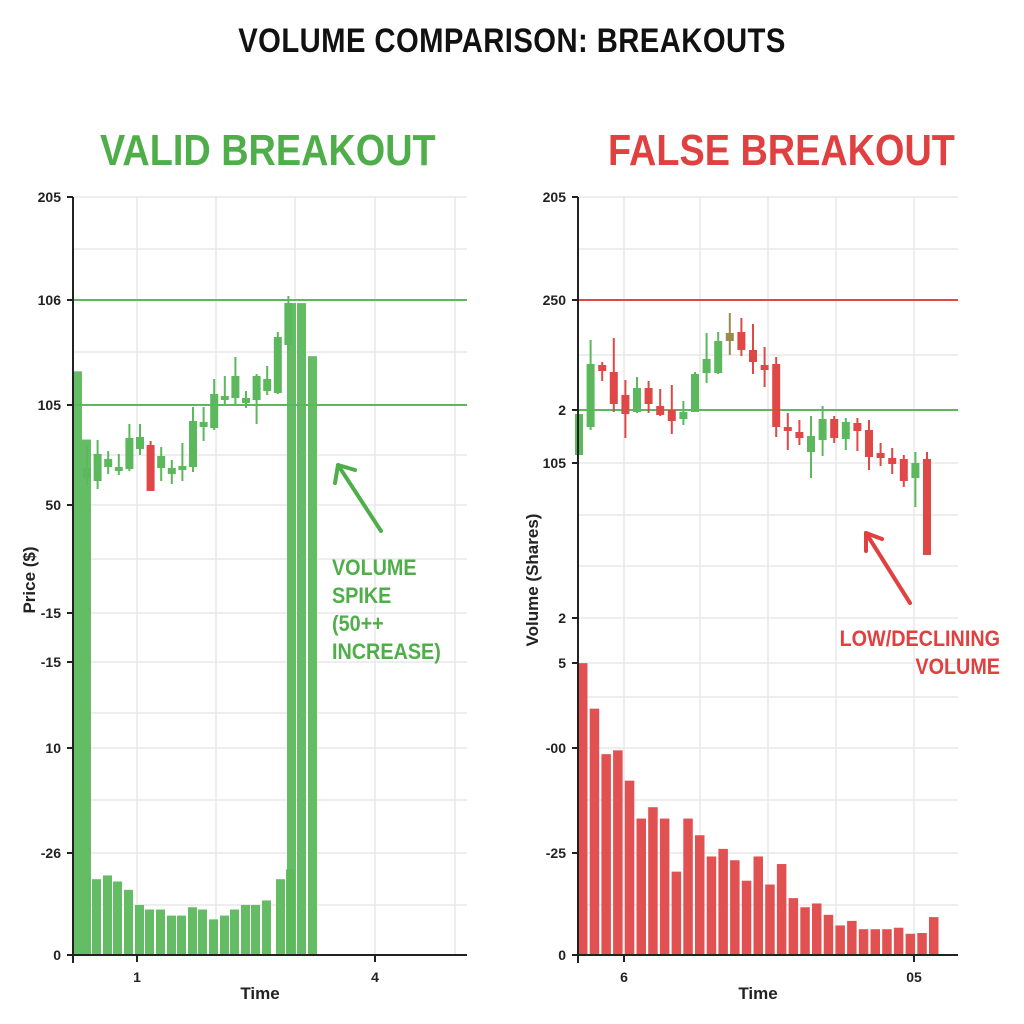  Describe the element at coordinates (386, 652) in the screenshot. I see `annotation-text-line: INCREASE)` at that location.